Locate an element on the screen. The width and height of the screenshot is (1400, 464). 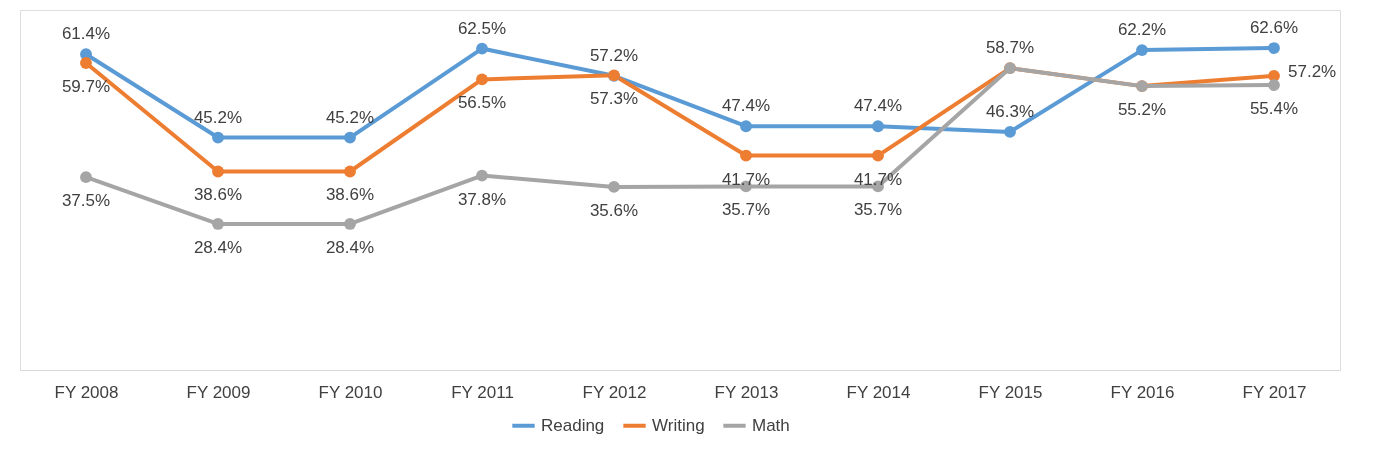
x-tick-label: FY 2008 is located at coordinates (86, 392).